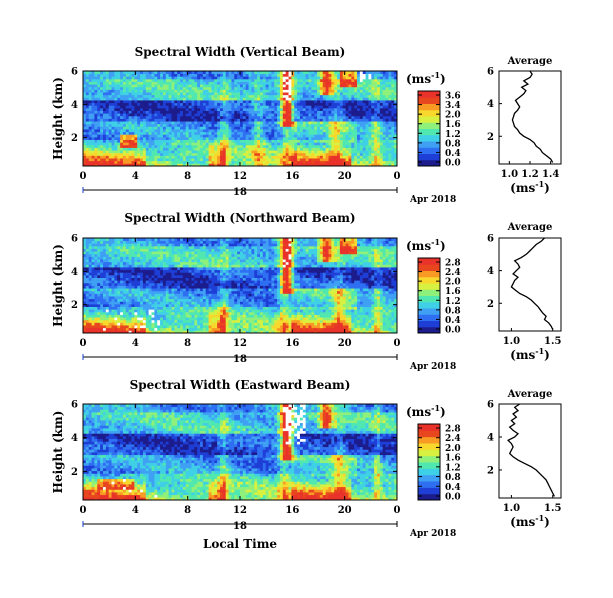  What do you see at coordinates (453, 97) in the screenshot?
I see `colorbar-tick-label: 3.6` at bounding box center [453, 97].